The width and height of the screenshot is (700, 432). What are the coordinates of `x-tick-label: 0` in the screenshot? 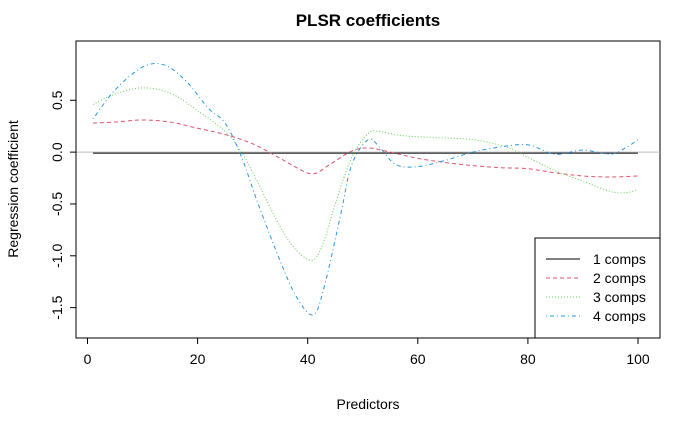 It's located at (88, 359).